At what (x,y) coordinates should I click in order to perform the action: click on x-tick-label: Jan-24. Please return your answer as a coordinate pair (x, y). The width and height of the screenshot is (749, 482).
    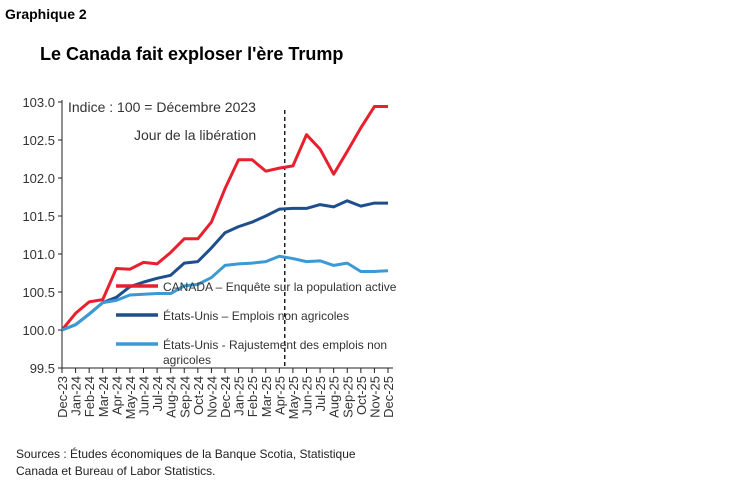
    Looking at the image, I should click on (76, 396).